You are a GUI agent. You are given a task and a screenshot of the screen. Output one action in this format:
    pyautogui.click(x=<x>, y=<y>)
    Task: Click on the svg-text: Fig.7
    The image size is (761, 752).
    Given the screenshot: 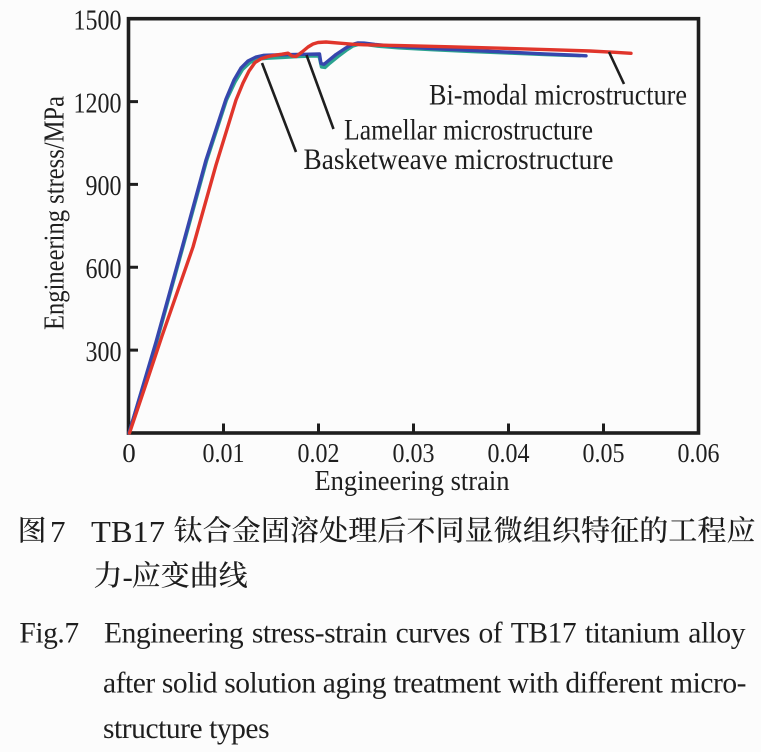 What is the action you would take?
    pyautogui.click(x=48, y=634)
    